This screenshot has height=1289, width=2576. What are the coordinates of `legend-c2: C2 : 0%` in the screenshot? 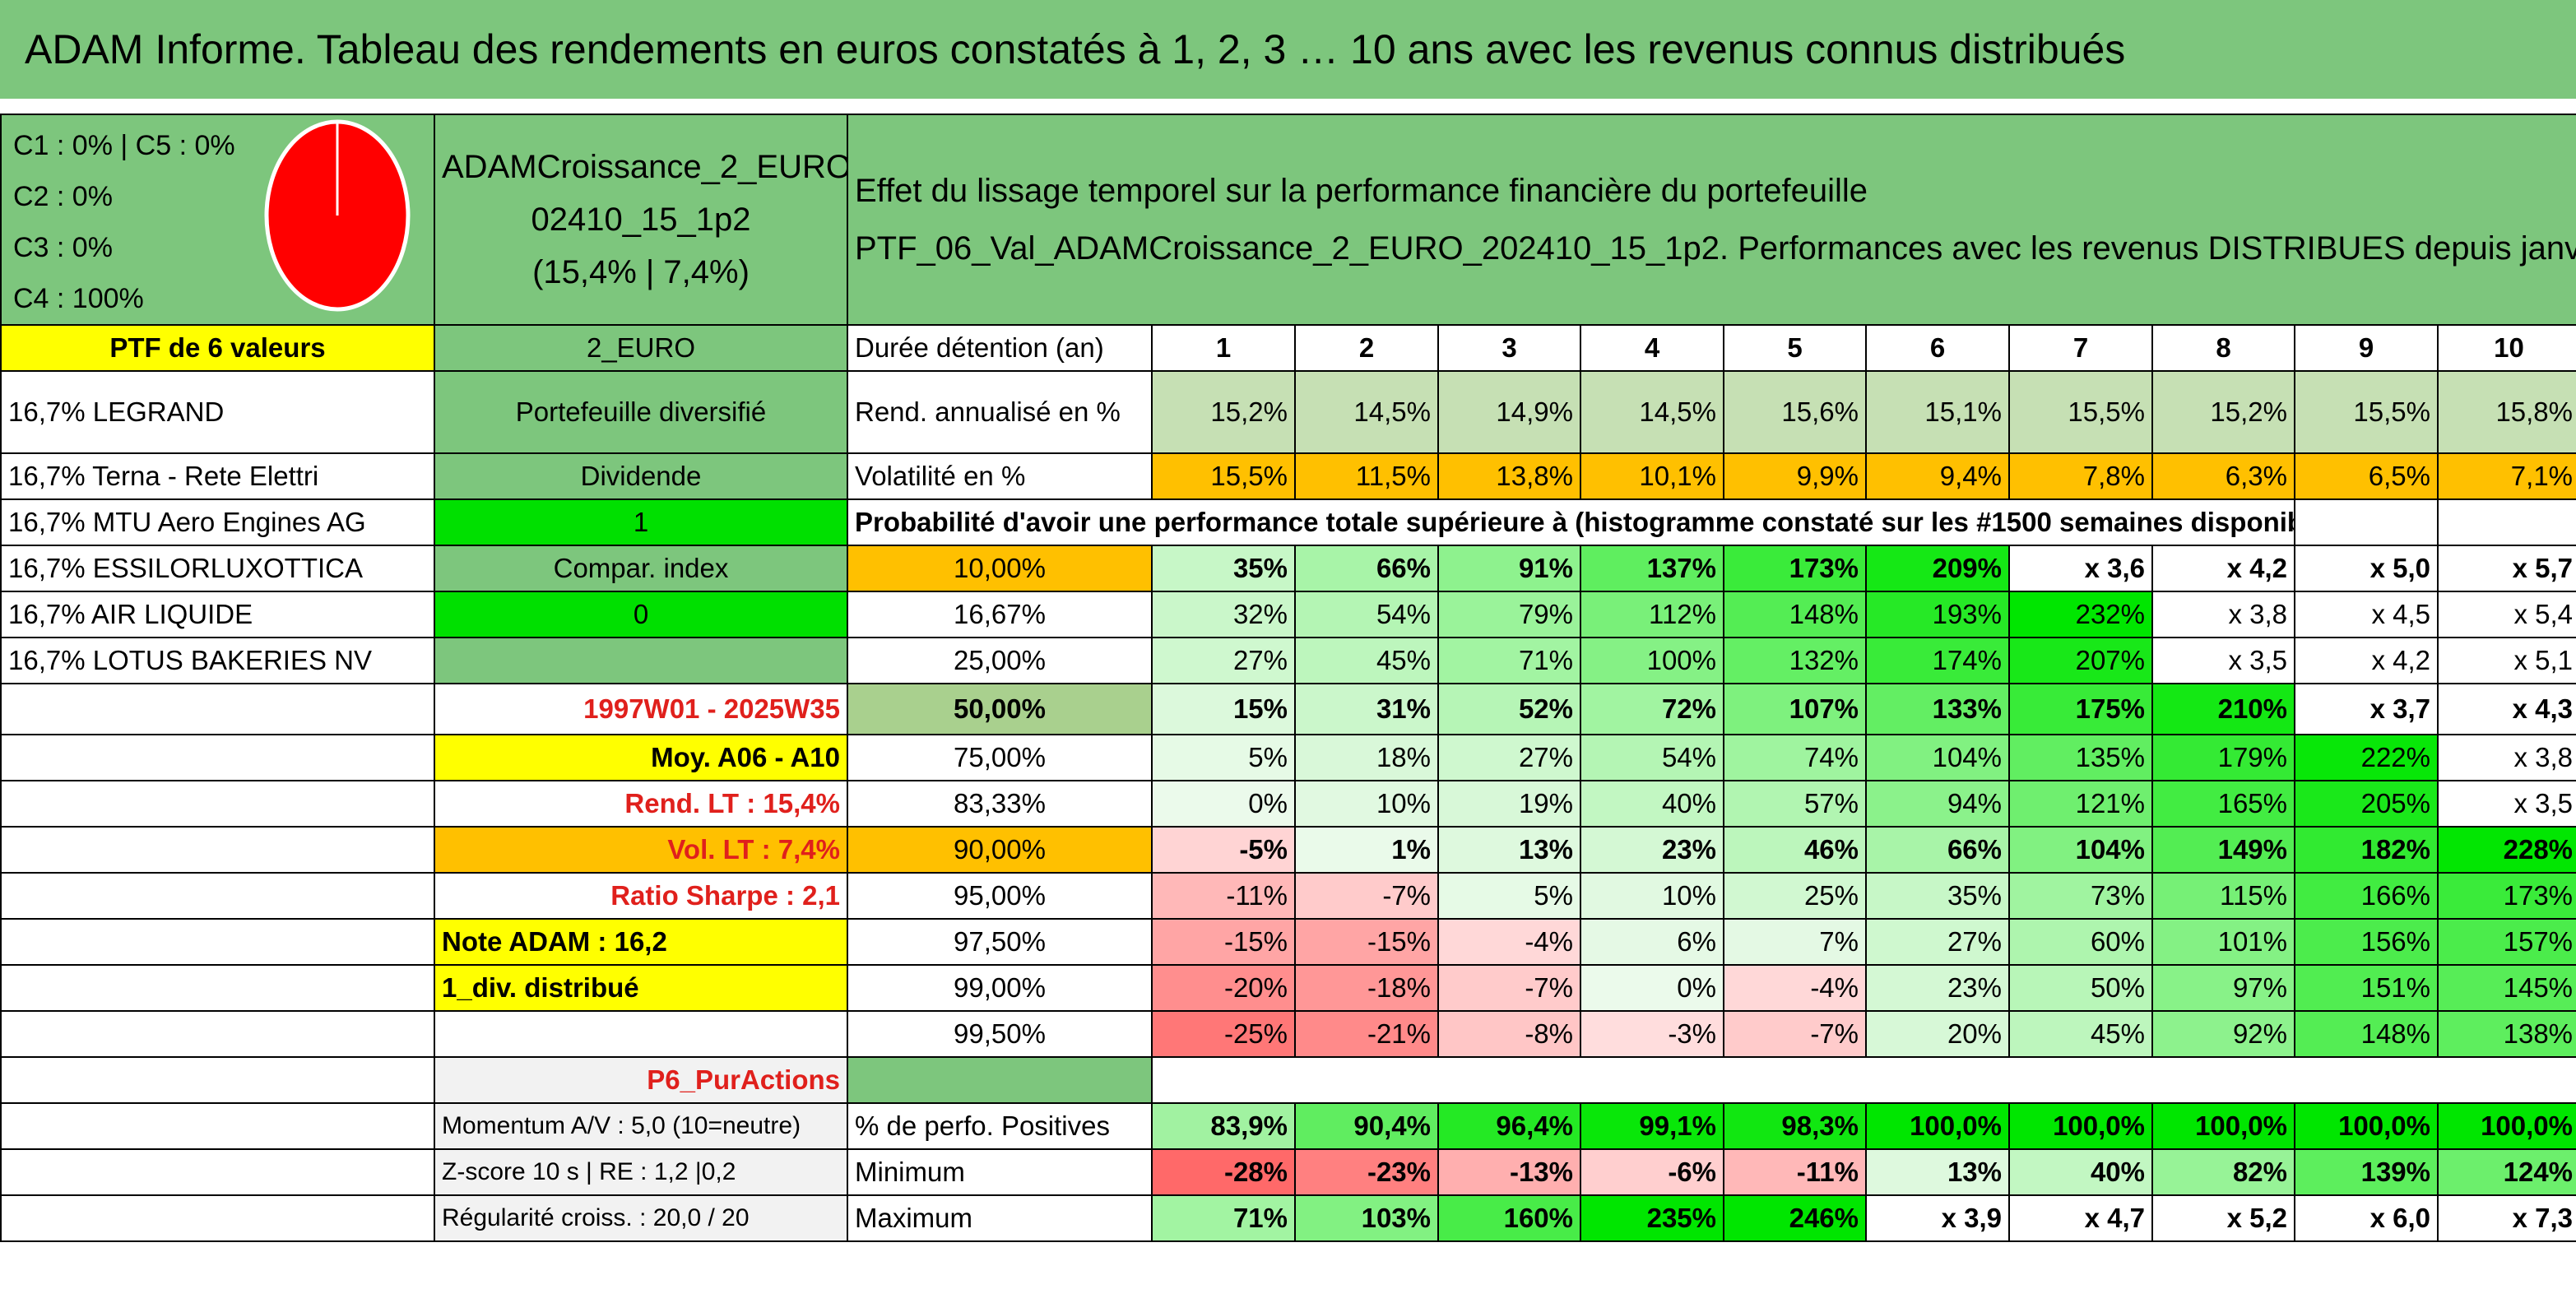 It's located at (63, 196).